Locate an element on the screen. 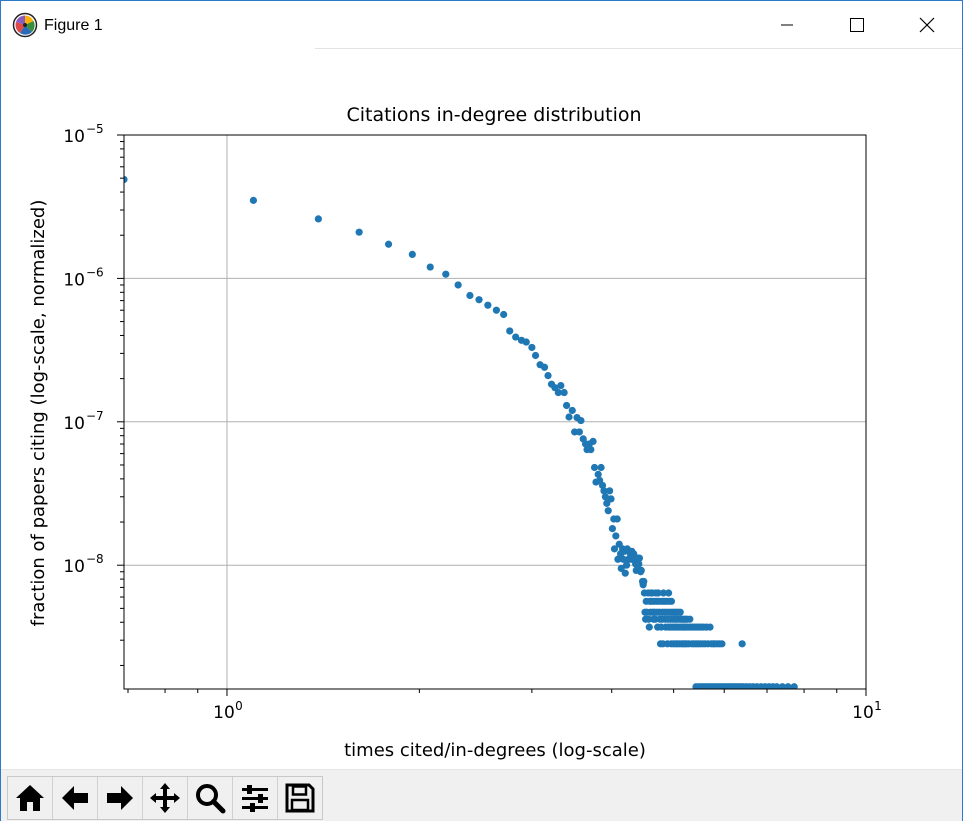 The width and height of the screenshot is (963, 821). x-axis-label: times cited/in-degrees (log-scale) is located at coordinates (495, 750).